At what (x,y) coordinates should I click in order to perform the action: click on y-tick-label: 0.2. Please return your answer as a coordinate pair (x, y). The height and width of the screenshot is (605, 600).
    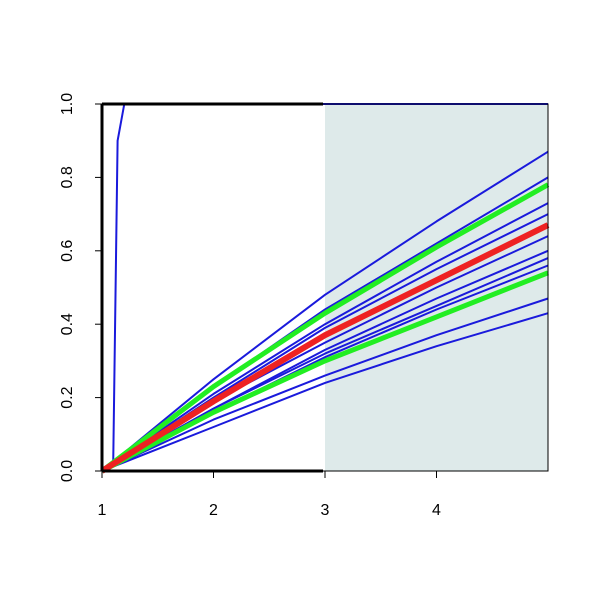
    Looking at the image, I should click on (67, 397).